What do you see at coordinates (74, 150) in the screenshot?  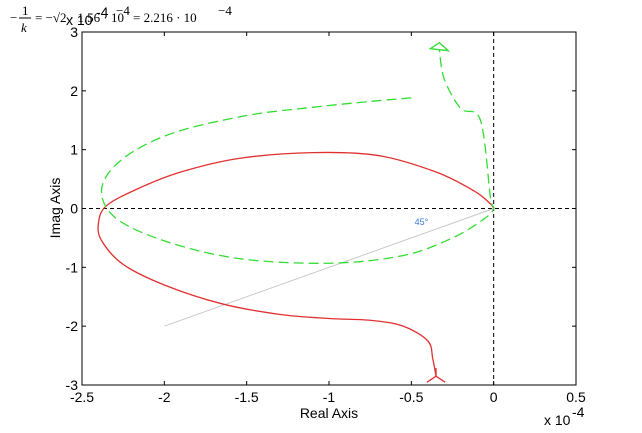 I see `y-tick-label: 1` at bounding box center [74, 150].